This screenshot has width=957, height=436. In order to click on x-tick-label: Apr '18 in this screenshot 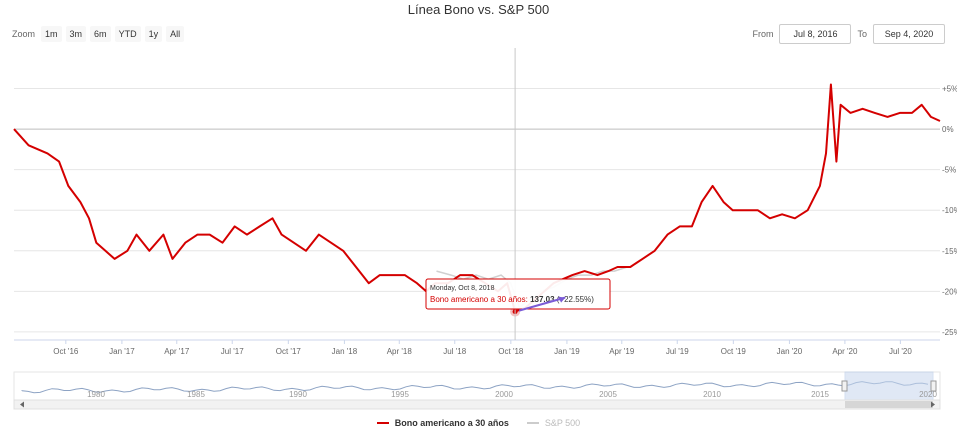, I will do `click(400, 351)`.